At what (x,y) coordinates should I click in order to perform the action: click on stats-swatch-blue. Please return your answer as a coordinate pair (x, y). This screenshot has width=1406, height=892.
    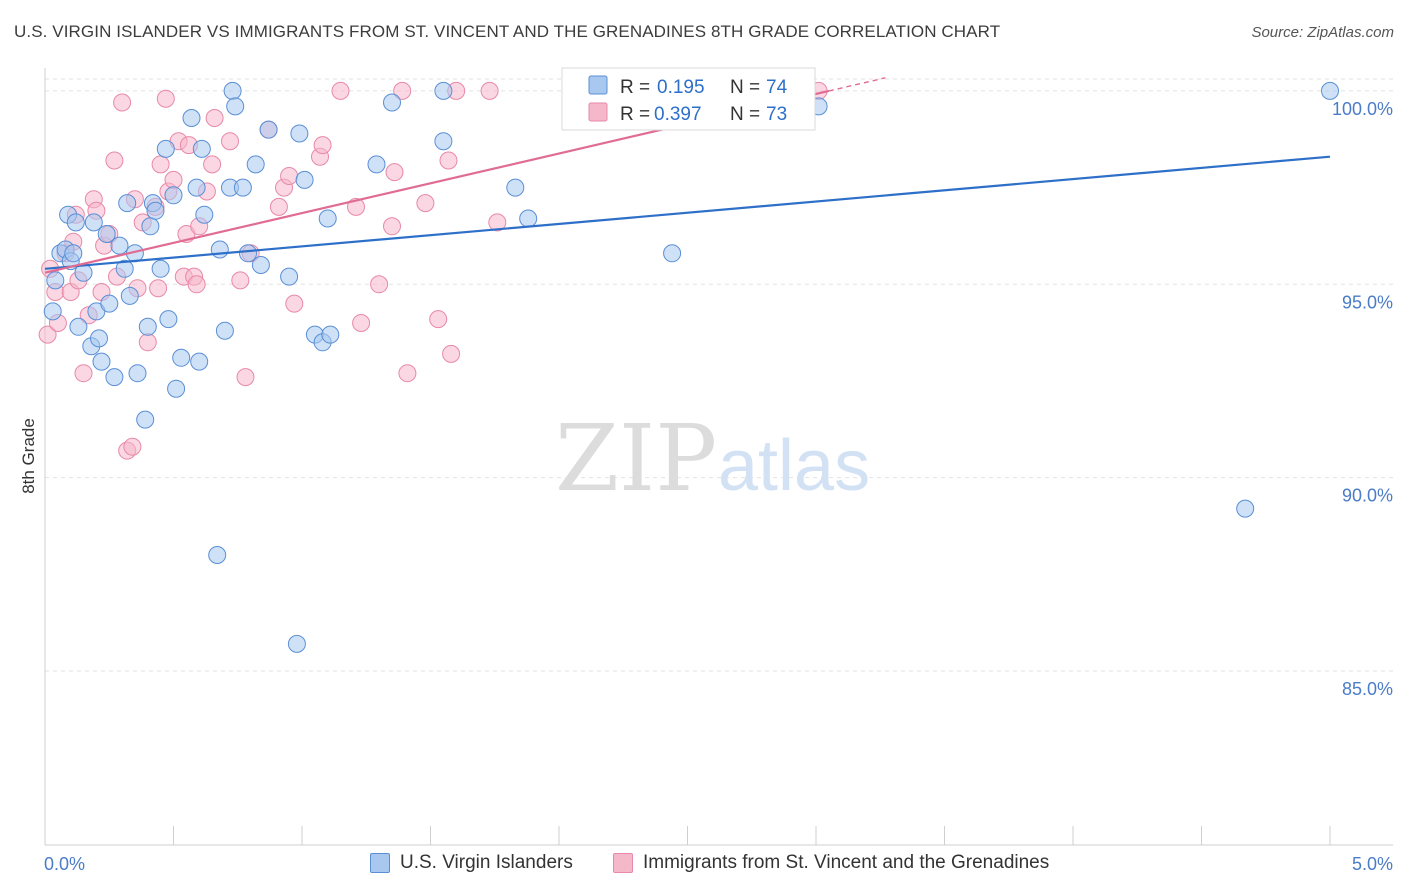
    Looking at the image, I should click on (598, 85).